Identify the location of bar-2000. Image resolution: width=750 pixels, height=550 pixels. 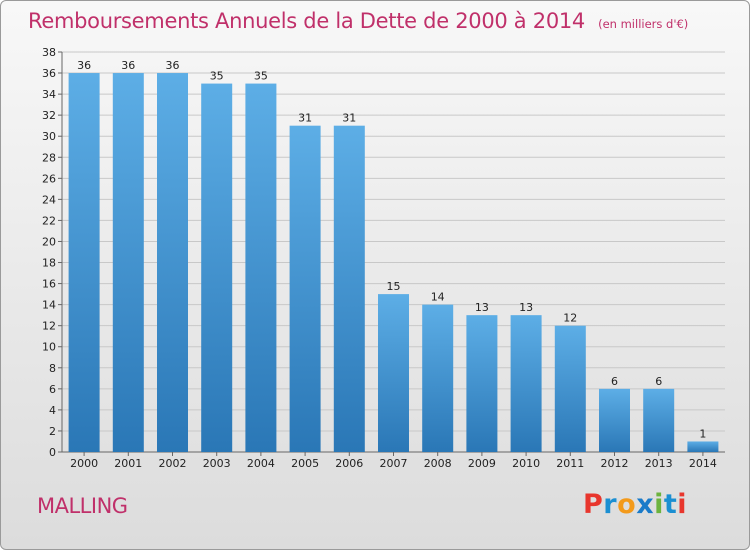
(84, 262).